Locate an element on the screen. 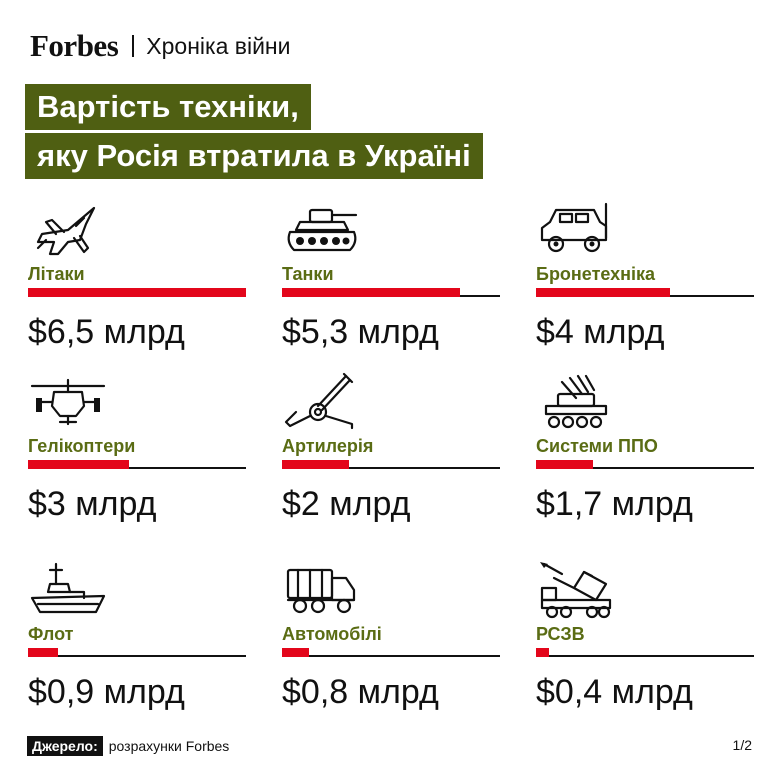  fighter-jet-icon is located at coordinates (68, 230).